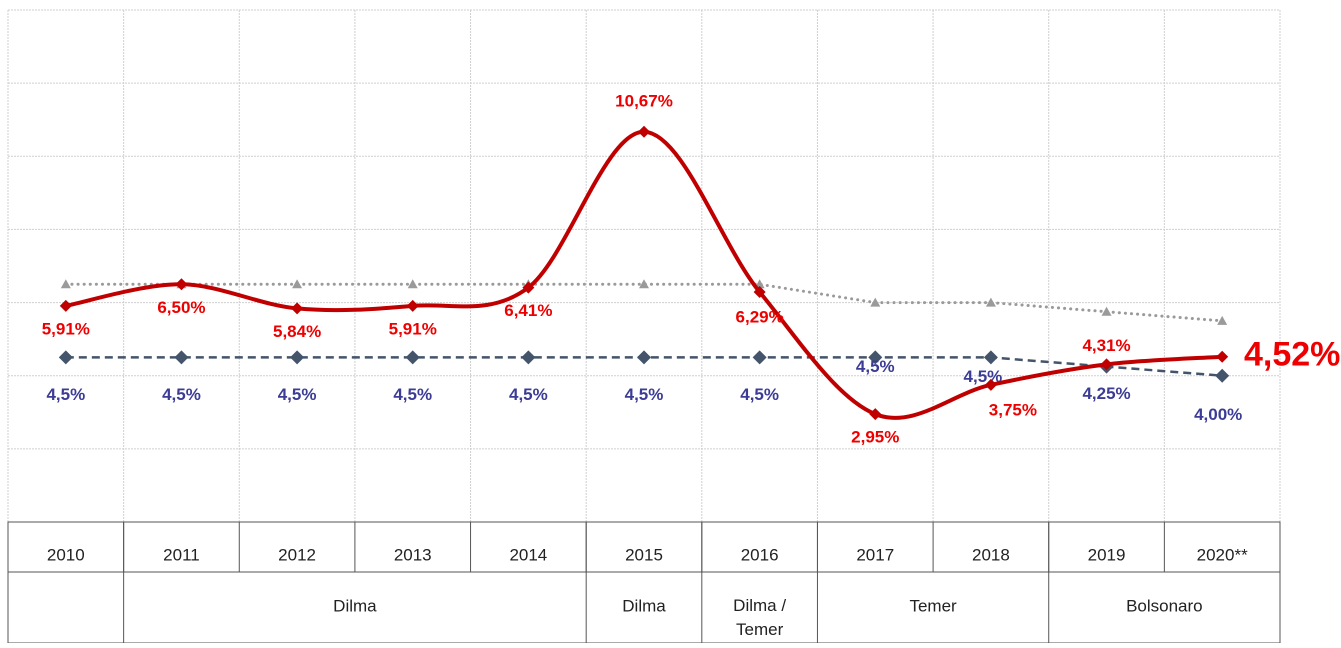 The image size is (1341, 648). I want to click on data-label: 10,67%, so click(644, 100).